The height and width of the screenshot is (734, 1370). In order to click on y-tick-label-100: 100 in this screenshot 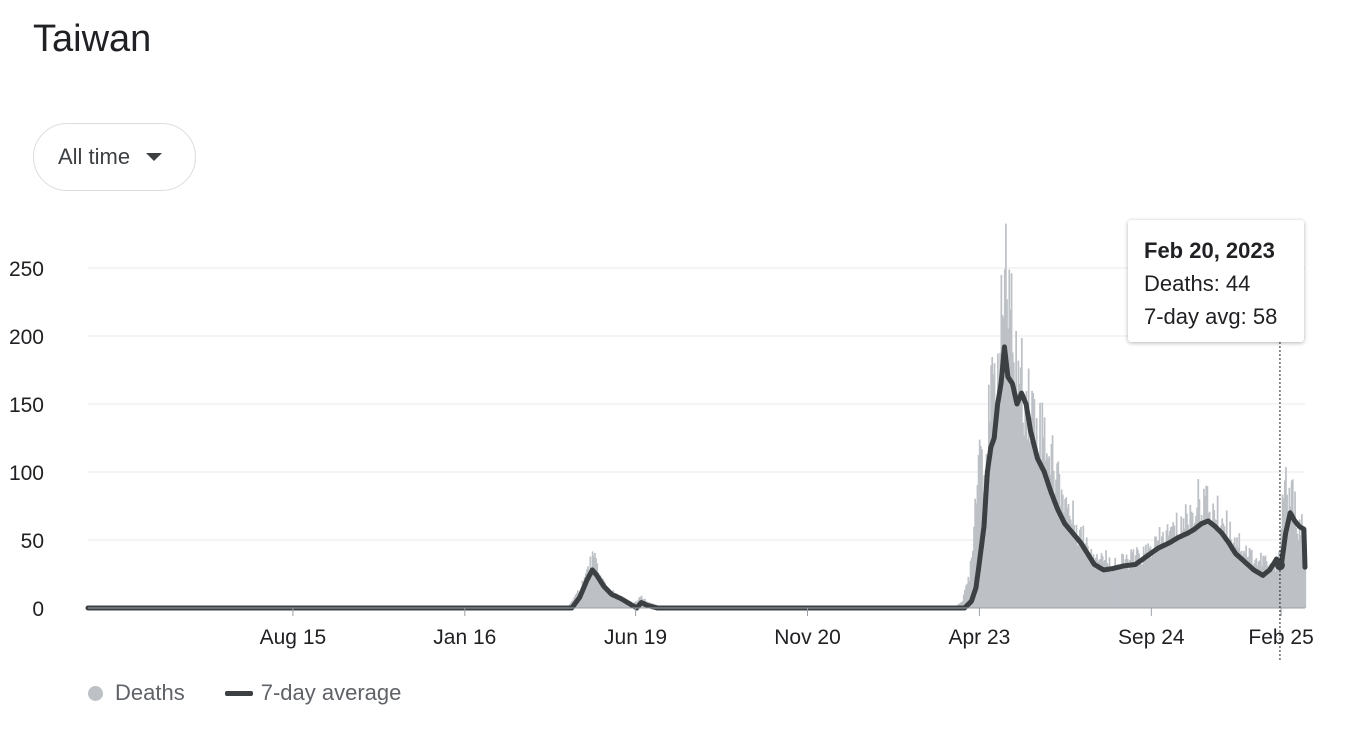, I will do `click(26, 473)`.